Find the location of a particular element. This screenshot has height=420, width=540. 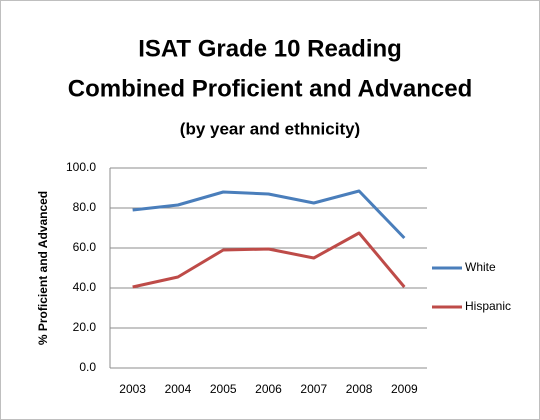

x-tick-label: 2005 is located at coordinates (223, 389).